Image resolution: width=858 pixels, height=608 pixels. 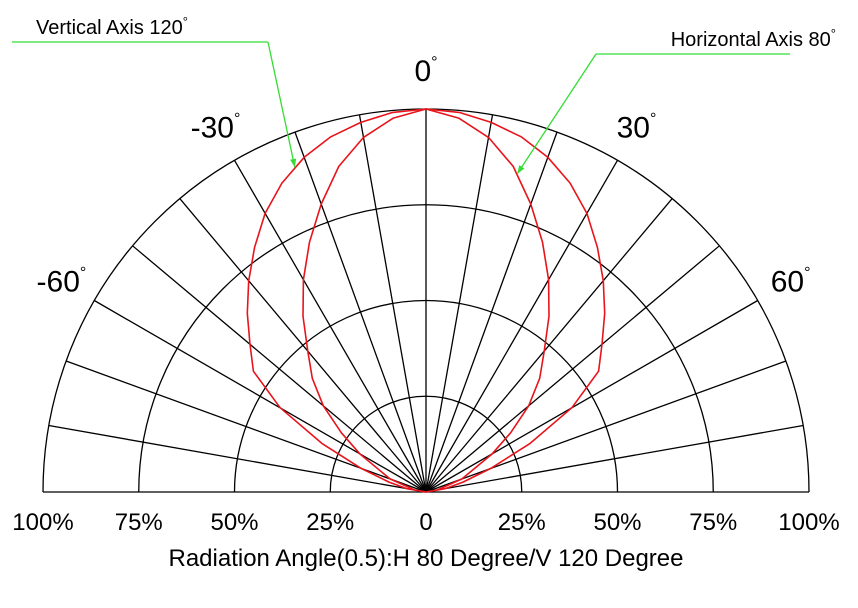 I want to click on radial-tick-label: 0, so click(x=425, y=522).